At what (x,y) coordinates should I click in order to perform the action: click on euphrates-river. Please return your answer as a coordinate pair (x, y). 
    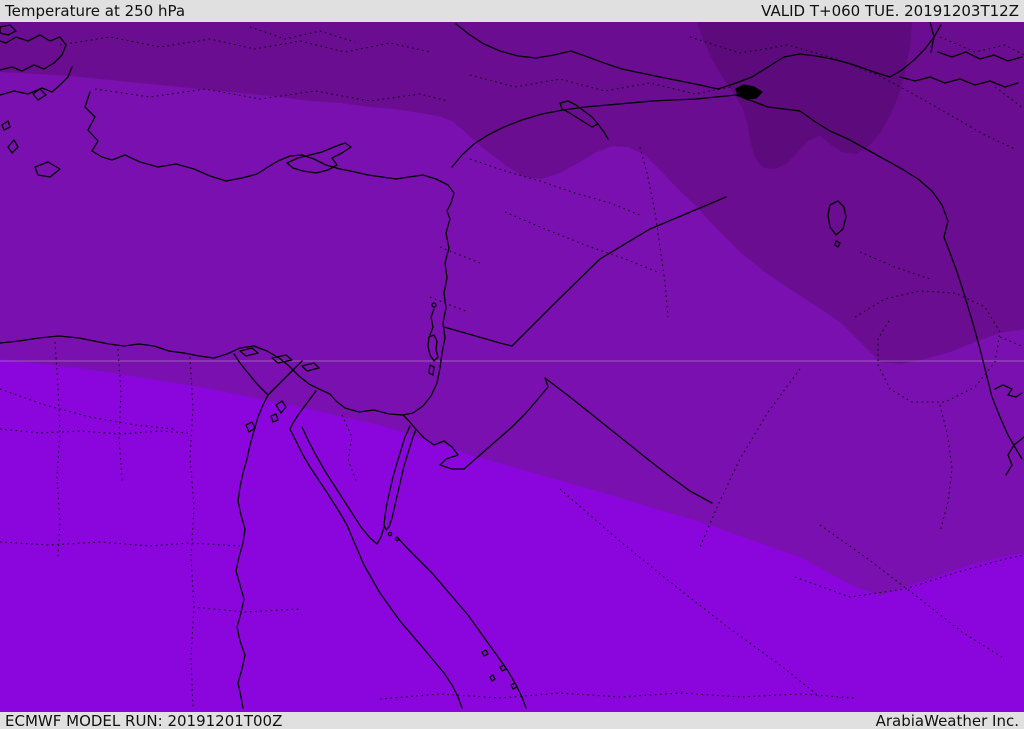
    Looking at the image, I should click on (603, 131).